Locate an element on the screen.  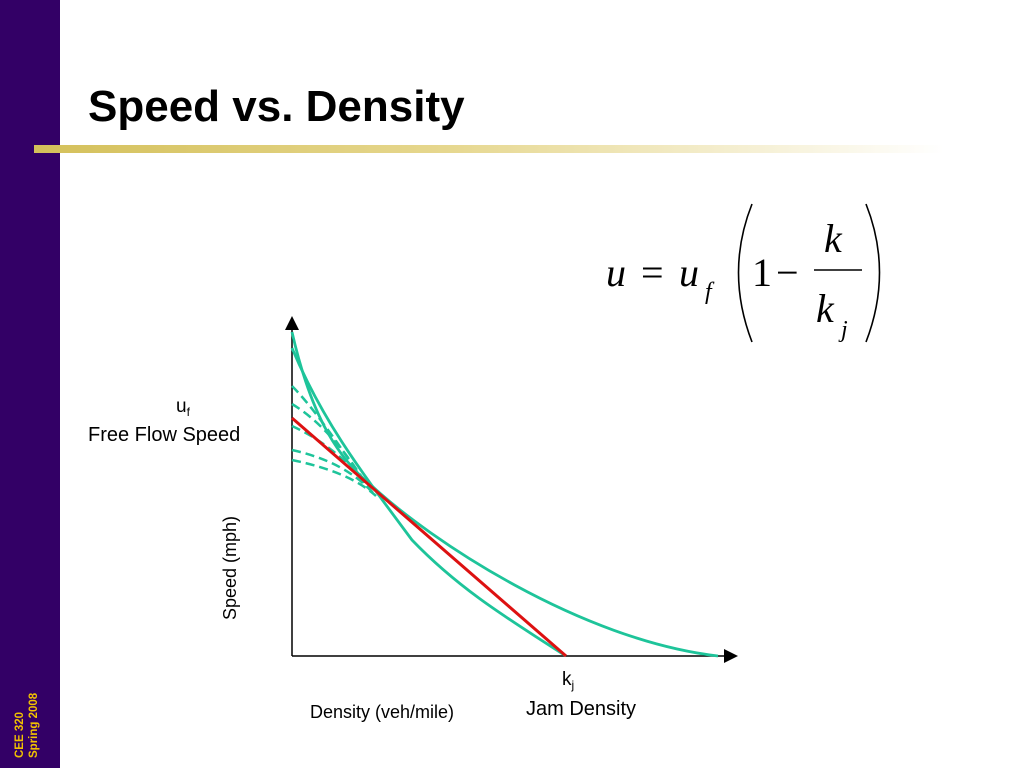
y-axis-title: Speed (mph) is located at coordinates (230, 567).